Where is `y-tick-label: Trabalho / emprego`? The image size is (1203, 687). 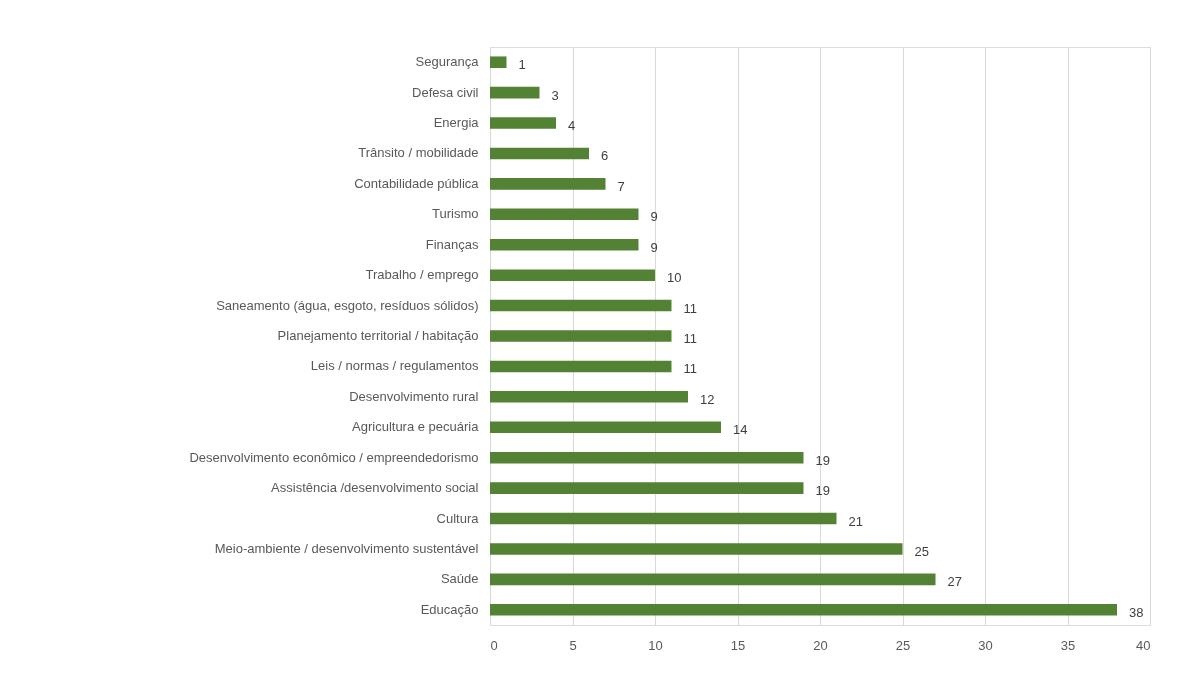 y-tick-label: Trabalho / emprego is located at coordinates (422, 275).